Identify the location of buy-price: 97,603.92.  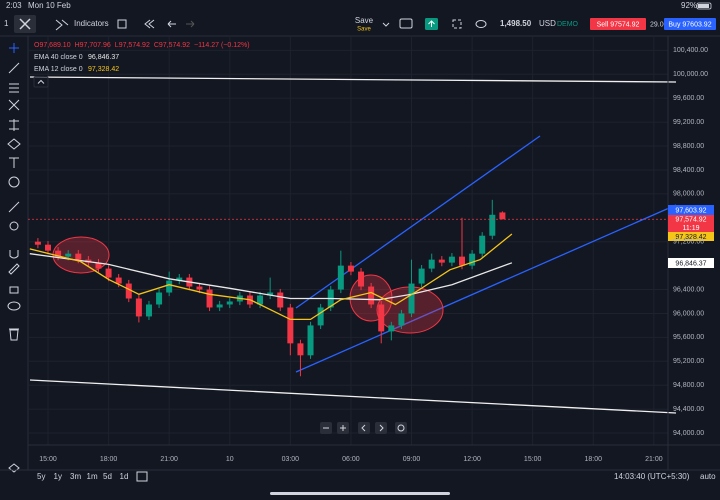
(690, 210).